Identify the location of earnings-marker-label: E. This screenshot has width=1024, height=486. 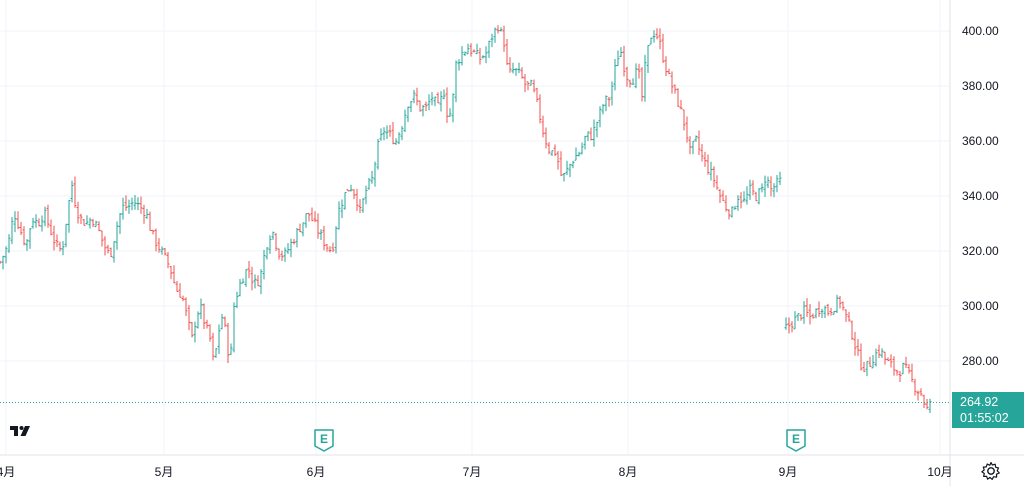
(796, 439).